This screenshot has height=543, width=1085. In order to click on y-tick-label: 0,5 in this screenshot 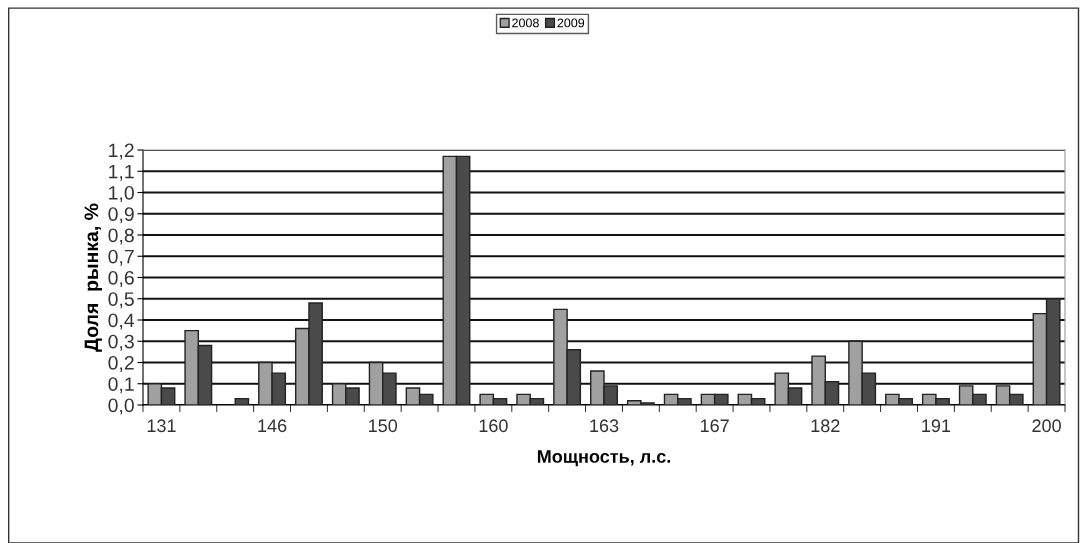, I will do `click(121, 300)`.